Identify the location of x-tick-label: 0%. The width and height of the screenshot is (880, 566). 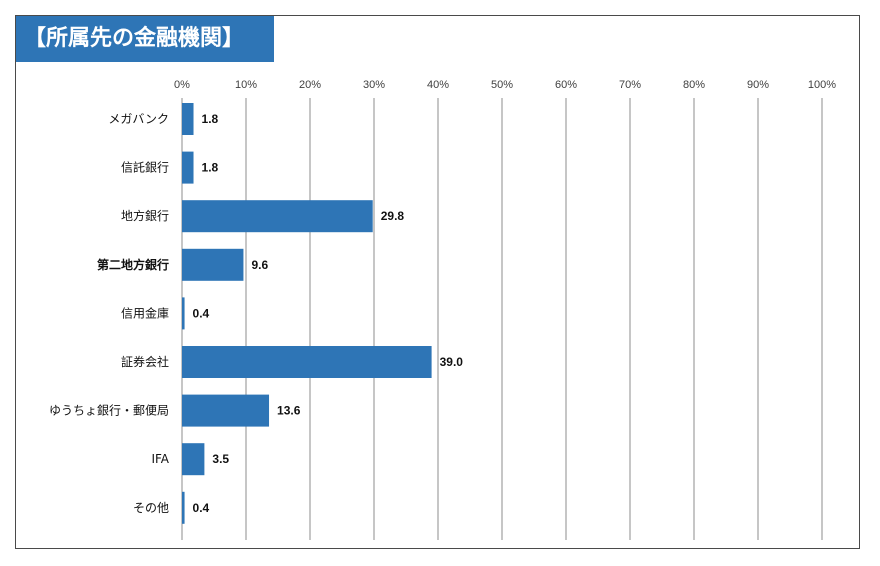
(182, 85).